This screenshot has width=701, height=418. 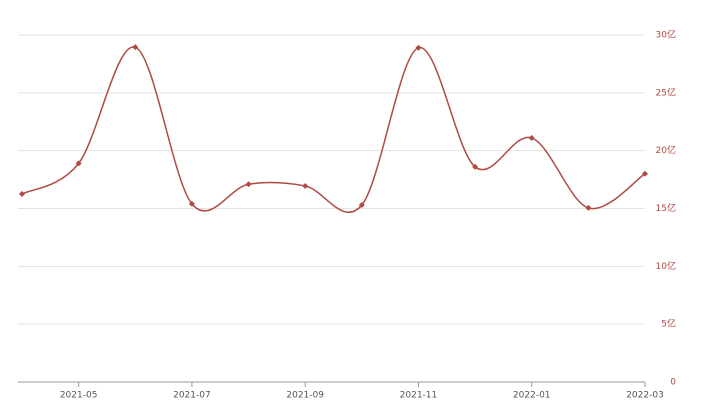 I want to click on y-tick-label: 5亿, so click(x=668, y=324).